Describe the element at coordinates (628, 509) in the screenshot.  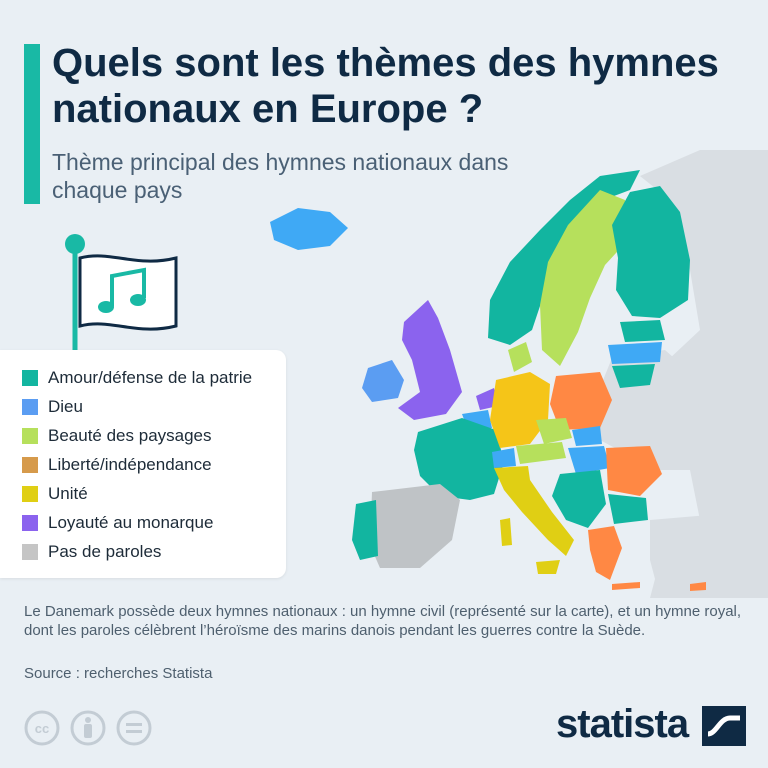
I see `map-bulgaria` at that location.